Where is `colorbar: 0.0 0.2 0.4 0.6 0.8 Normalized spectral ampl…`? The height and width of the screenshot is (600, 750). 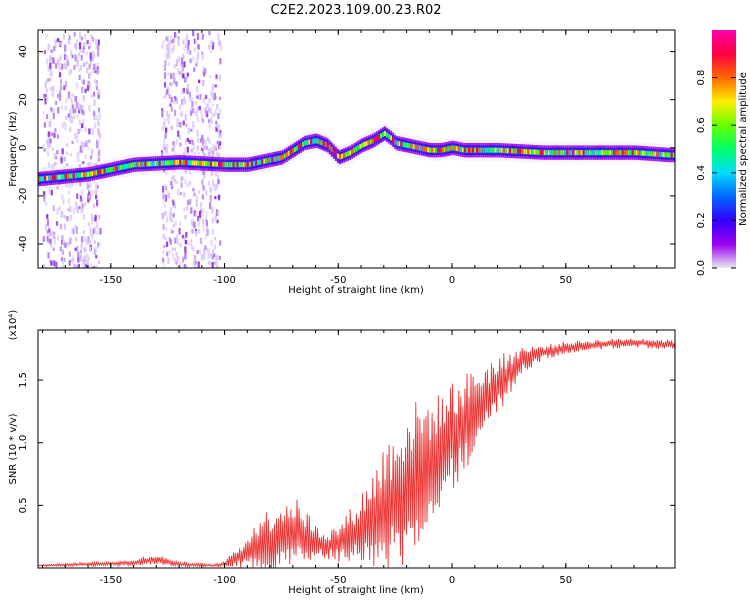 colorbar: 0.0 0.2 0.4 0.6 0.8 Normalized spectral ampl… is located at coordinates (722, 153).